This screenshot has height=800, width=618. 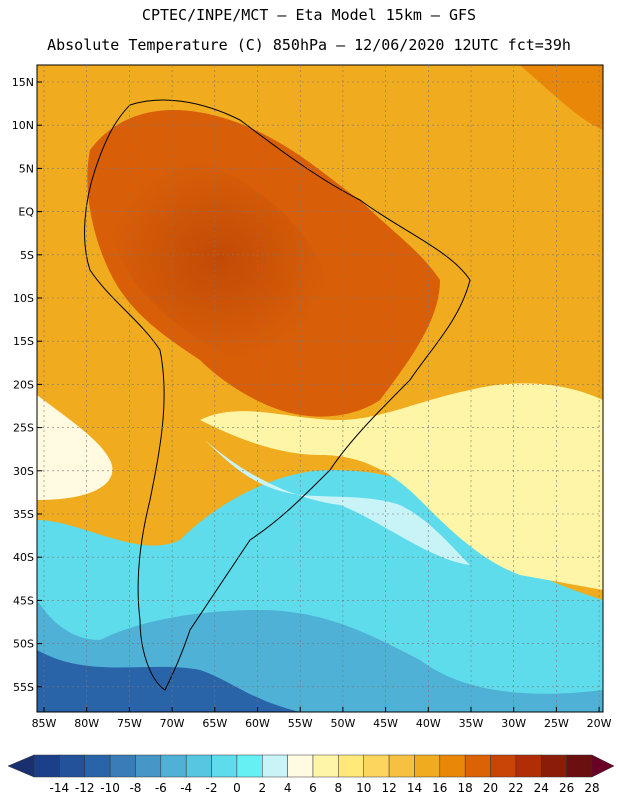 What do you see at coordinates (44, 723) in the screenshot?
I see `lon-label: 85W` at bounding box center [44, 723].